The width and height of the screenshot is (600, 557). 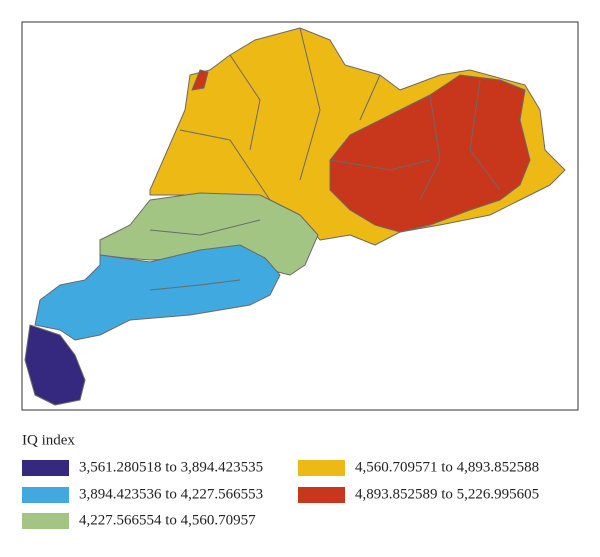 I want to click on legend-label: 4,227.566554 to 4,560.70957, so click(x=167, y=520).